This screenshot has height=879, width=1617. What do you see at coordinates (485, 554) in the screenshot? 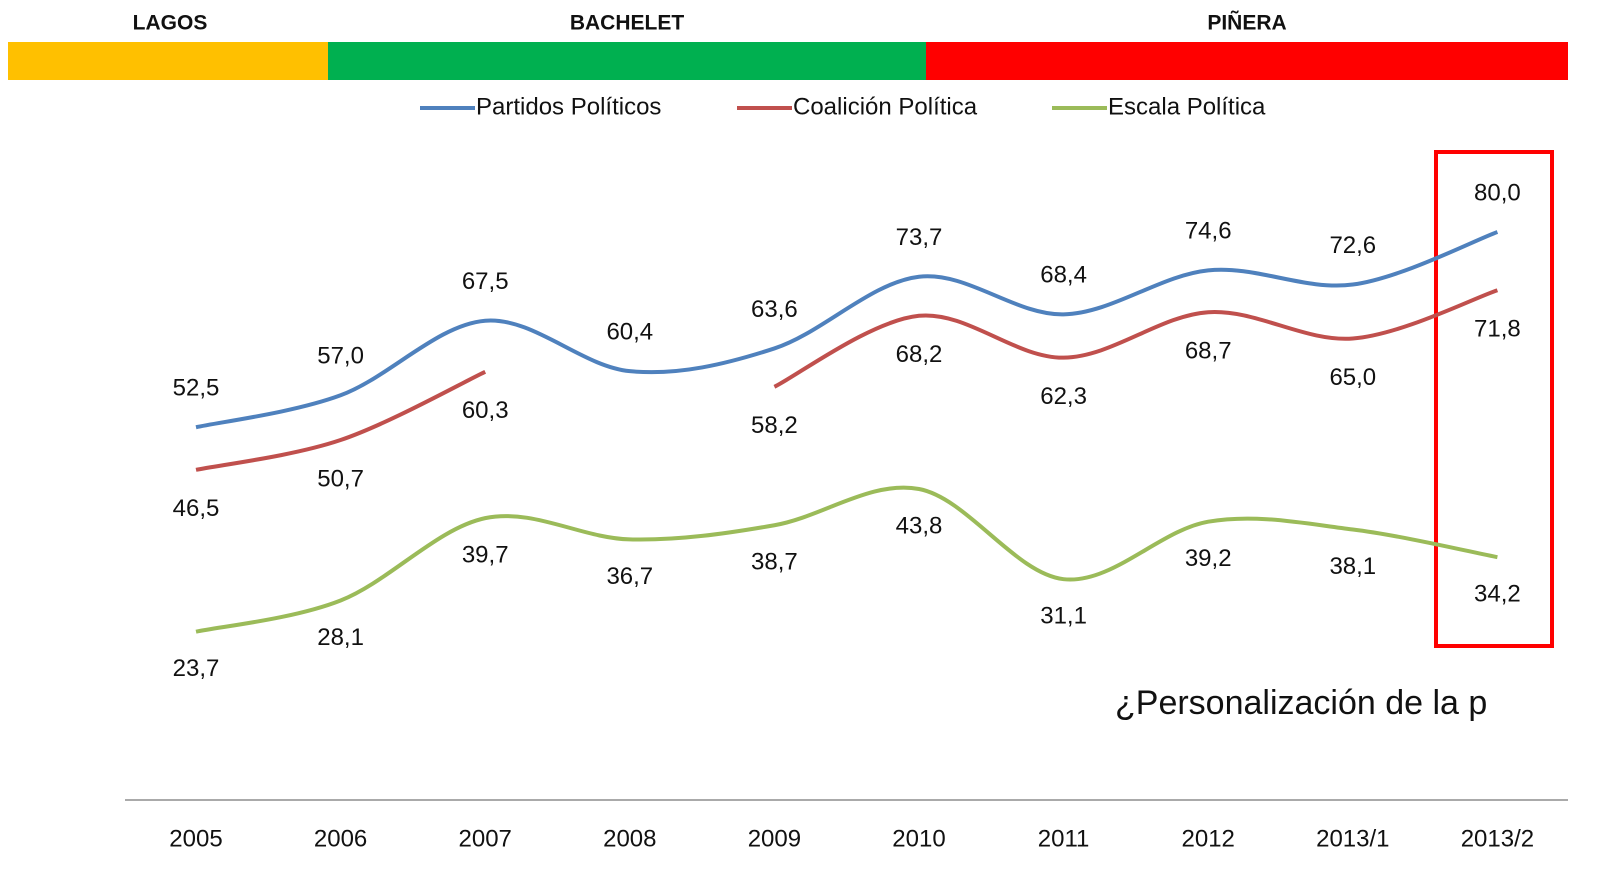
I see `data-label: 39,7` at bounding box center [485, 554].